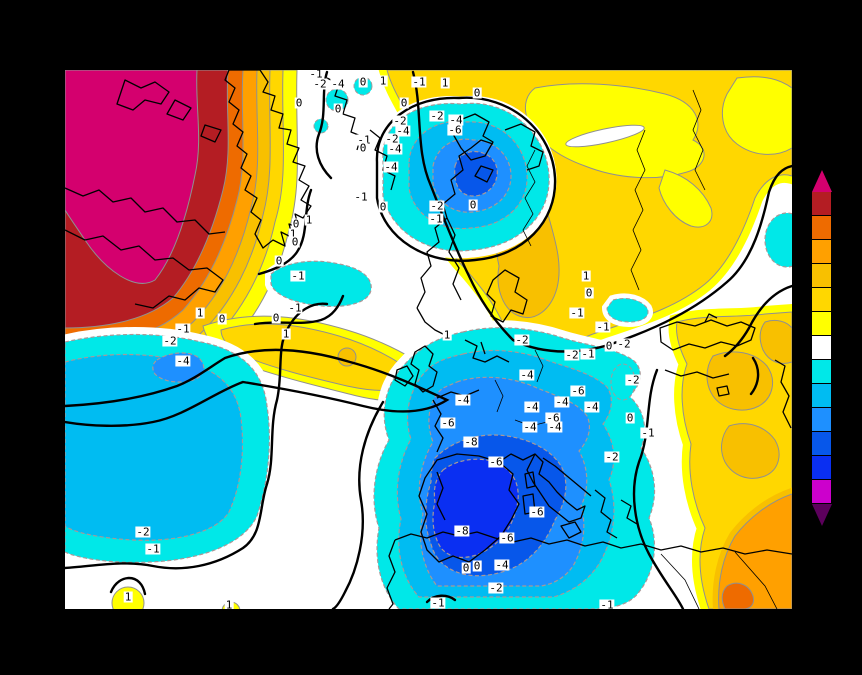  What do you see at coordinates (432, 322) in the screenshot?
I see `skagerrak-coast` at bounding box center [432, 322].